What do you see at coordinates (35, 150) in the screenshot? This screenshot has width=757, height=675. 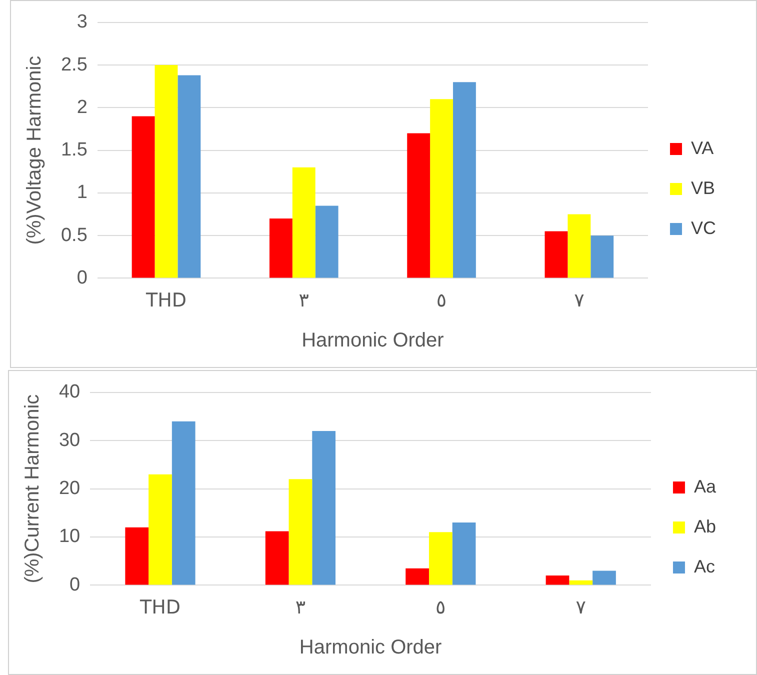 I see `y-axis-title: (%)Voltage Harmonic` at bounding box center [35, 150].